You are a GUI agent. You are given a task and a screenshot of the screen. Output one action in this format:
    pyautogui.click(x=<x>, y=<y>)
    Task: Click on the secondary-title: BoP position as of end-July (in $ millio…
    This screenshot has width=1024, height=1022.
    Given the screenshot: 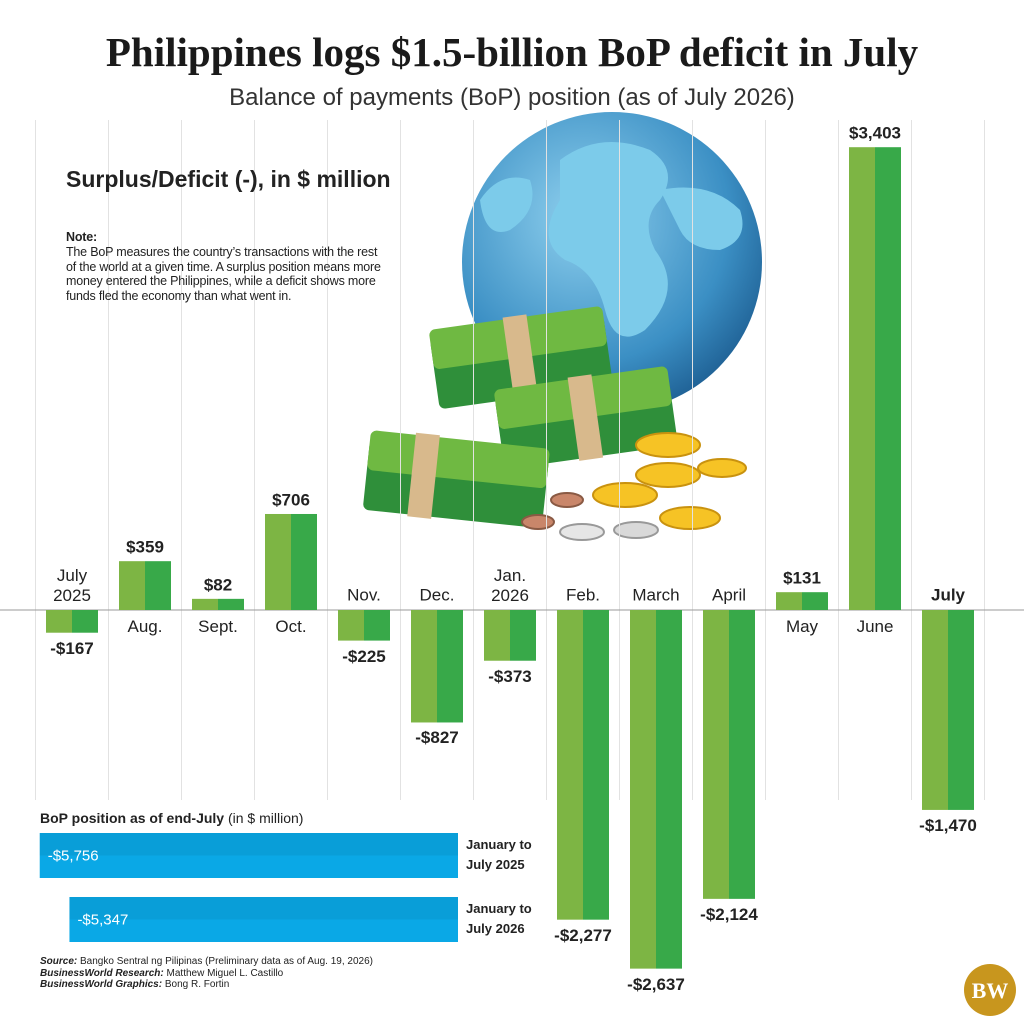 What is the action you would take?
    pyautogui.click(x=171, y=818)
    